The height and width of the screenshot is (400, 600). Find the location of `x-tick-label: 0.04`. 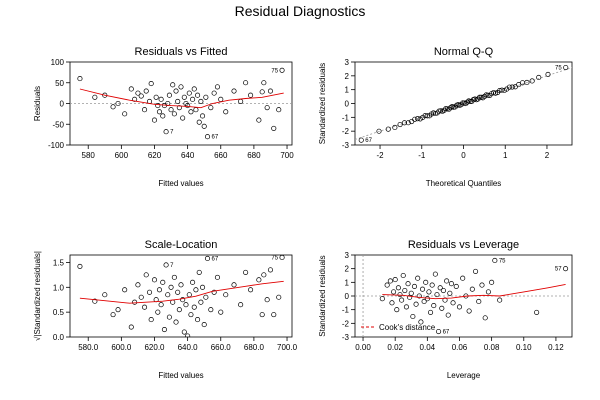

x-tick-label: 0.04 is located at coordinates (428, 347).